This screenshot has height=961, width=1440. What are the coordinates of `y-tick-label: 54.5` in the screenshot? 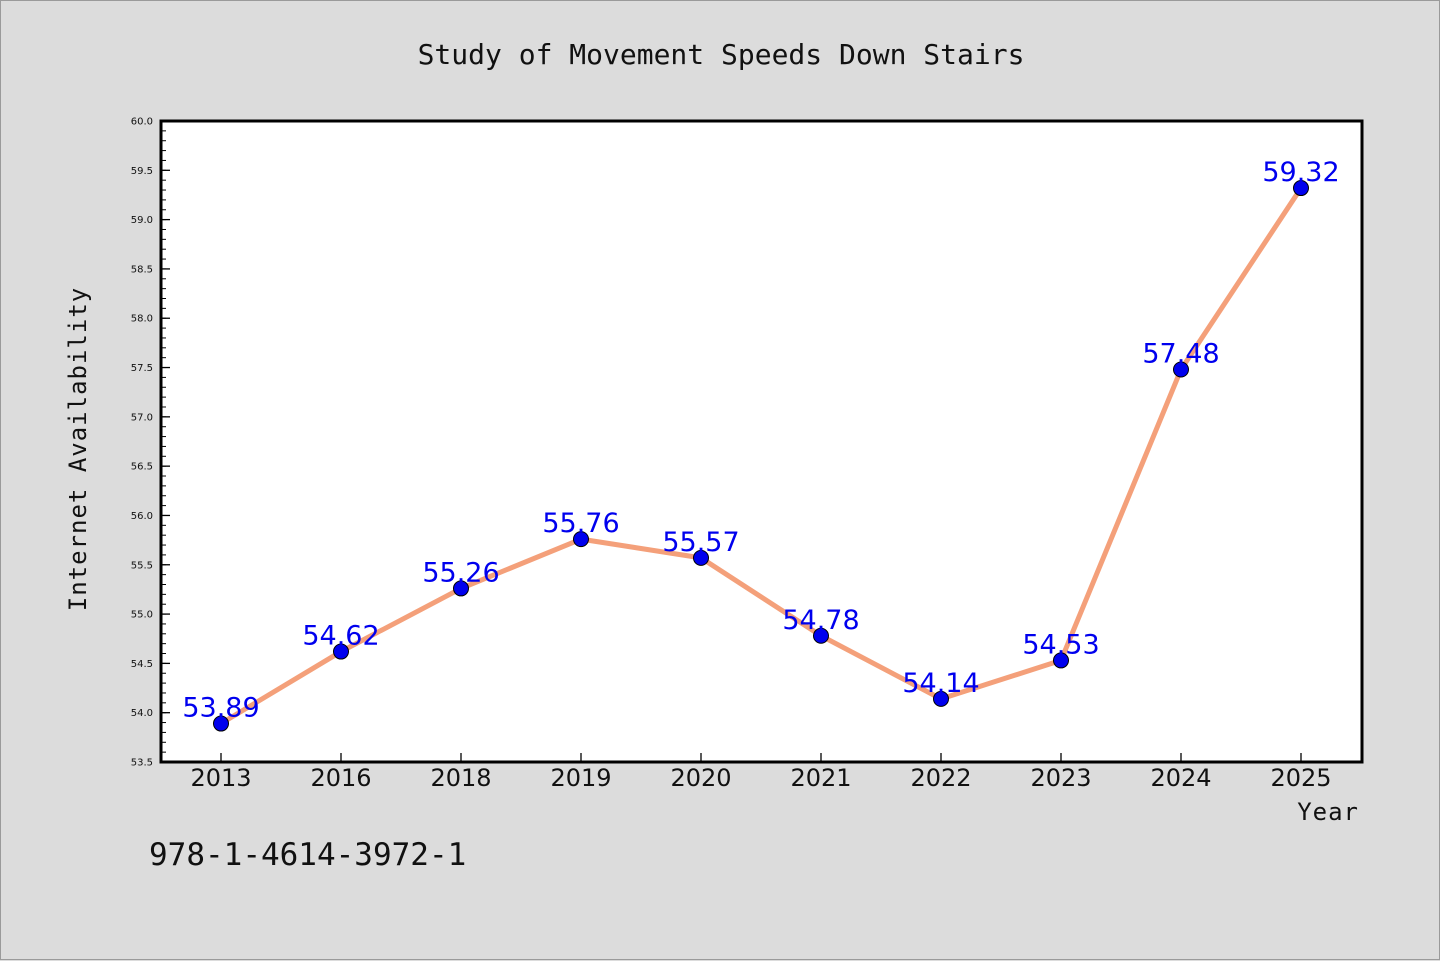 It's located at (142, 664).